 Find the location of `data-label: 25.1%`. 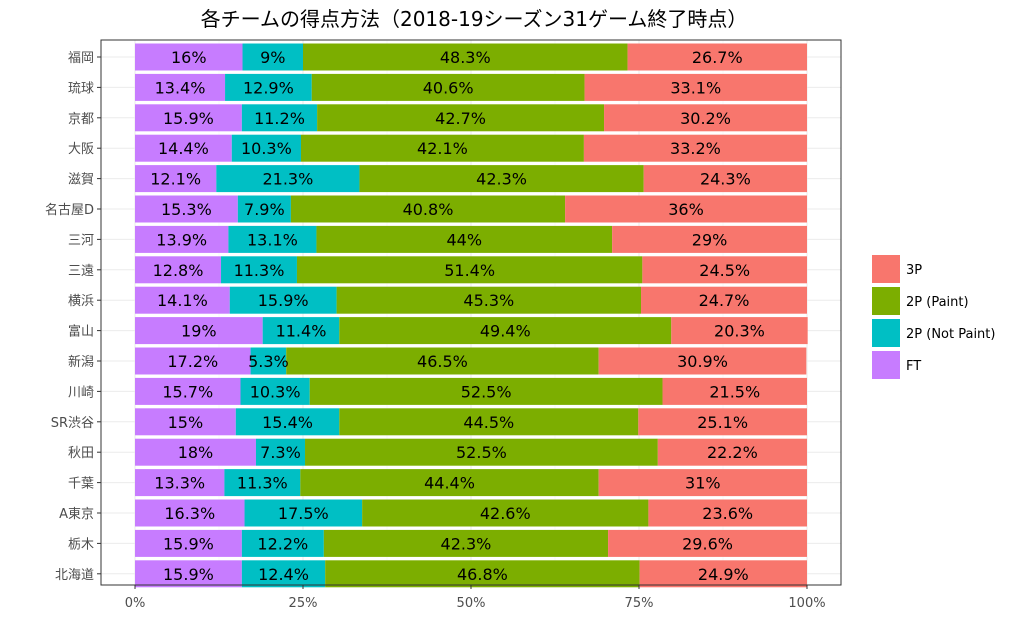

data-label: 25.1% is located at coordinates (722, 422).